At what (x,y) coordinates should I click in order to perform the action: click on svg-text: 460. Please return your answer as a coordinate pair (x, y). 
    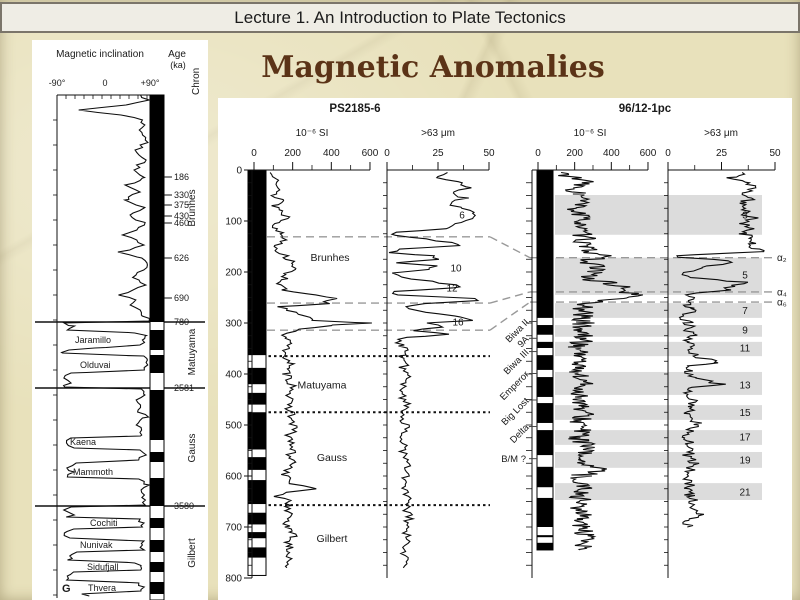
    Looking at the image, I should click on (181, 223).